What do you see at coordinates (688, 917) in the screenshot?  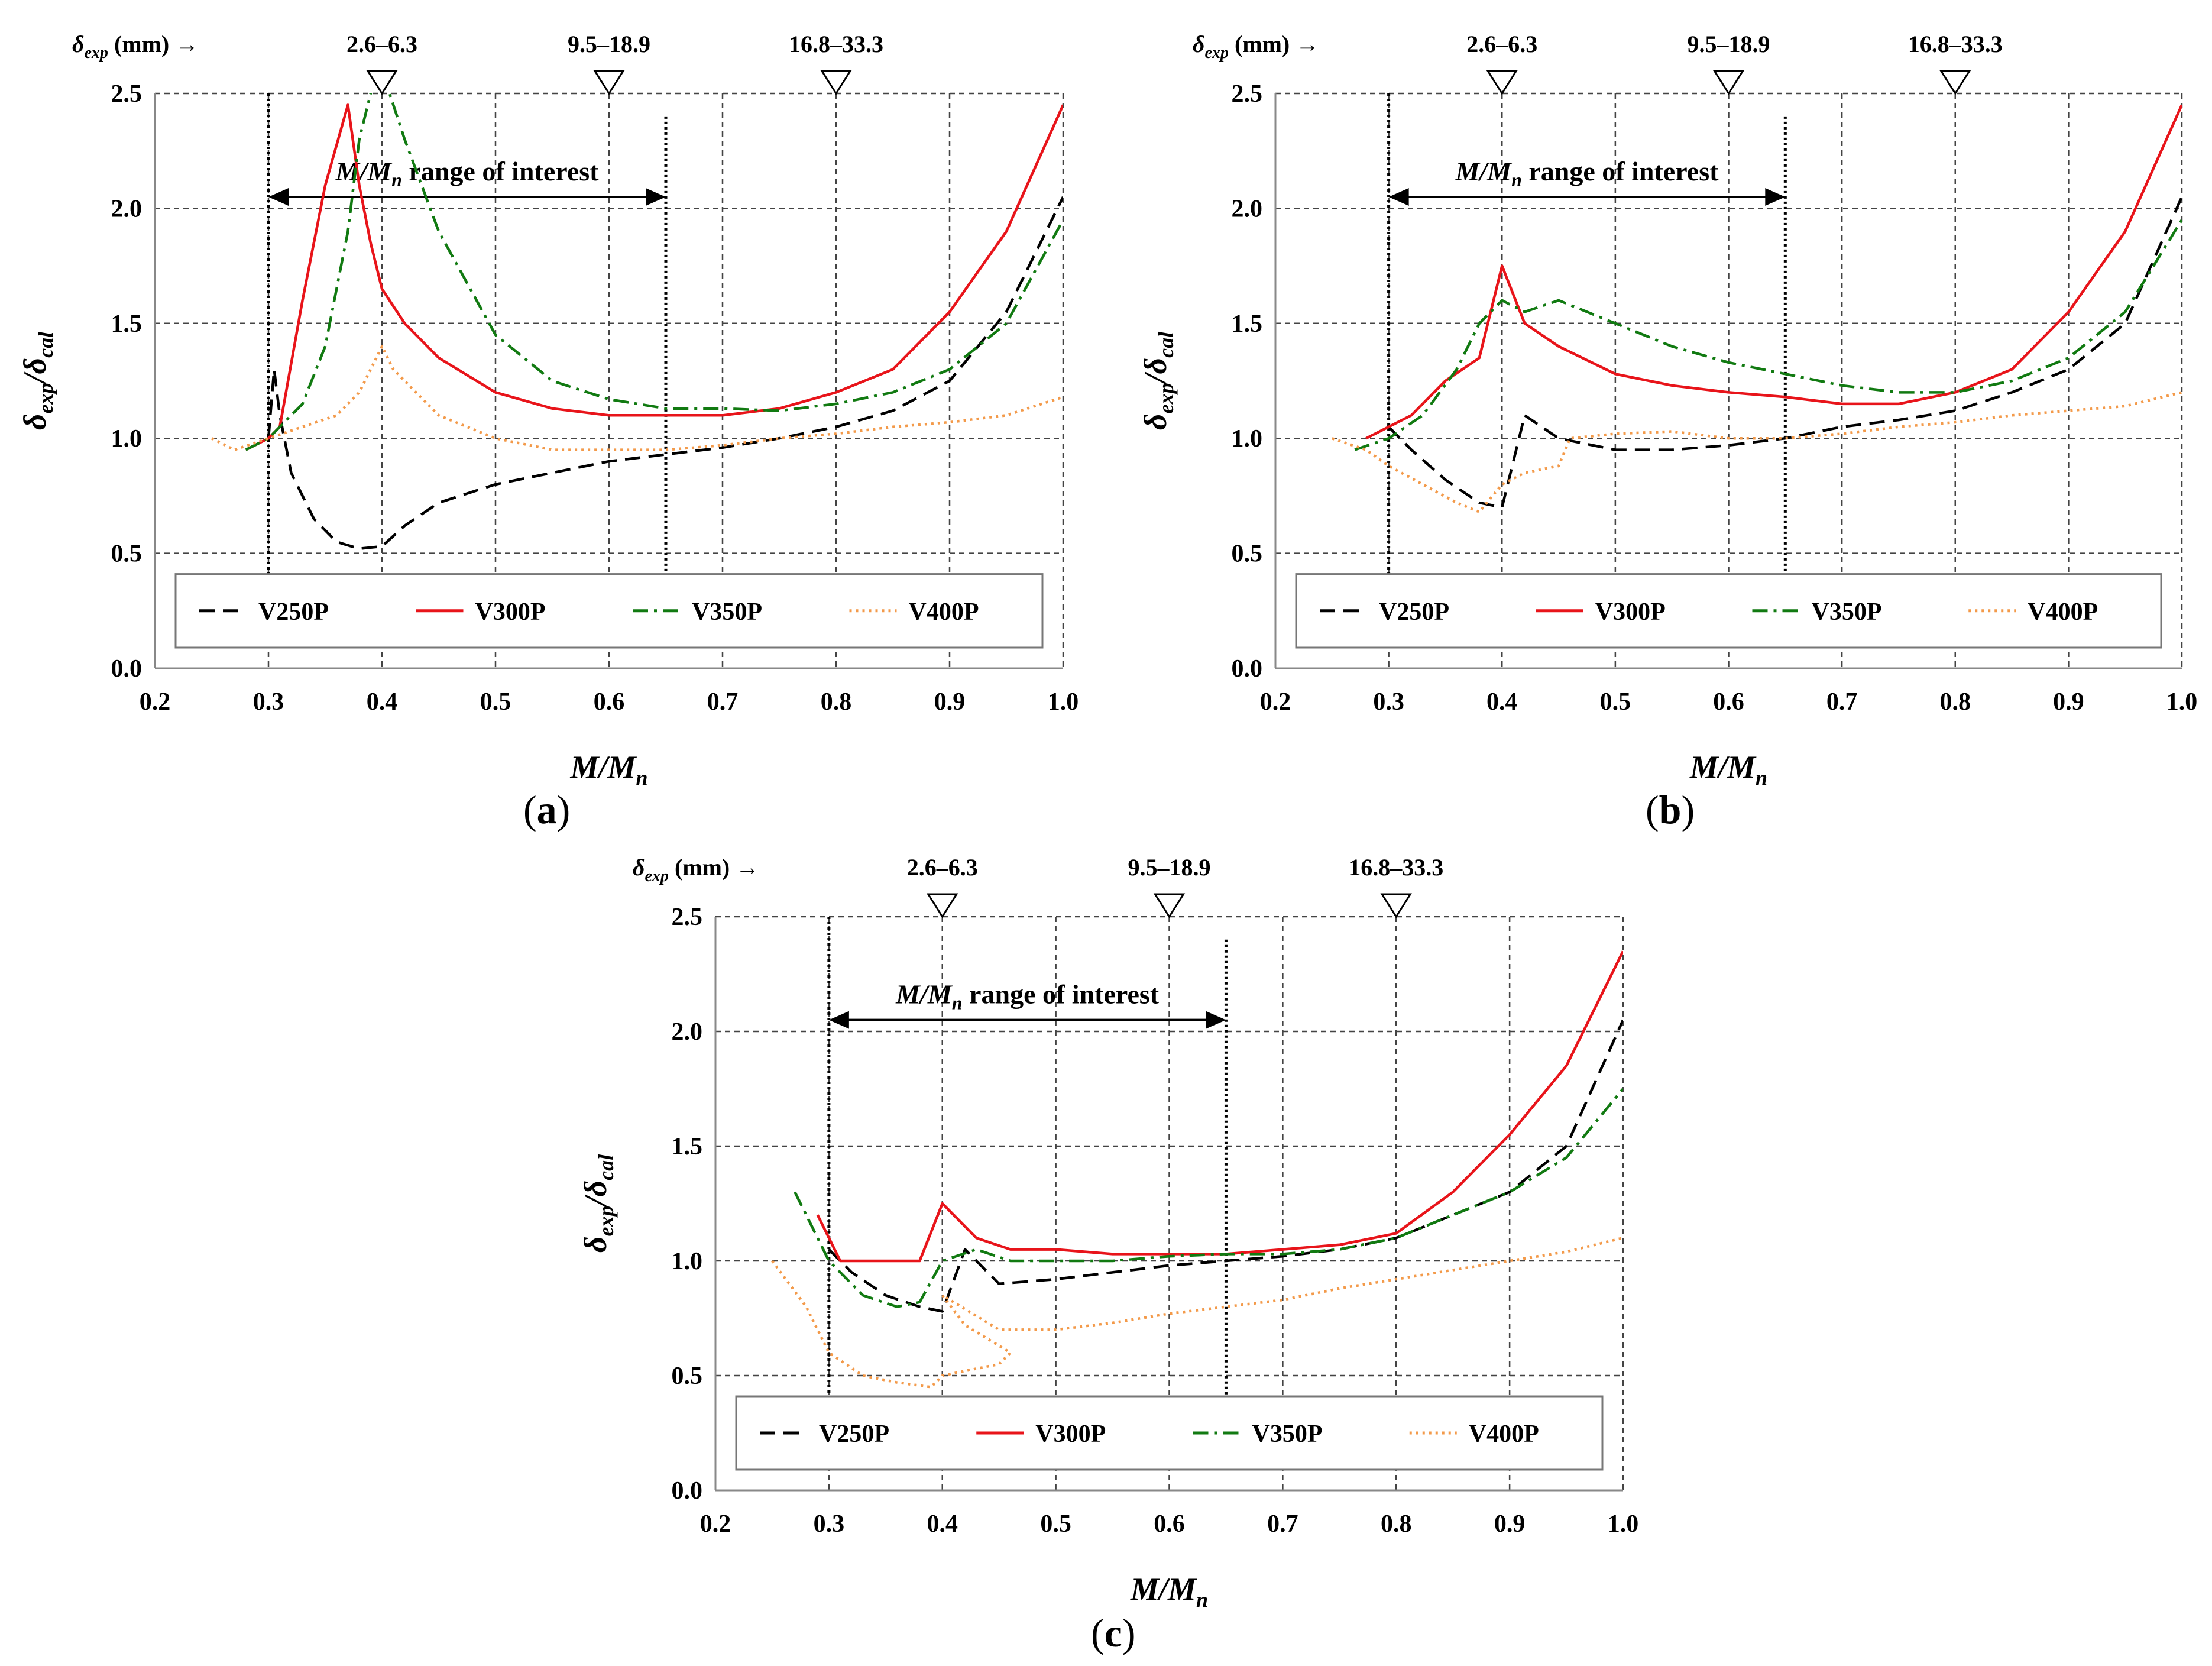 I see `y-tick-label: 2.5` at bounding box center [688, 917].